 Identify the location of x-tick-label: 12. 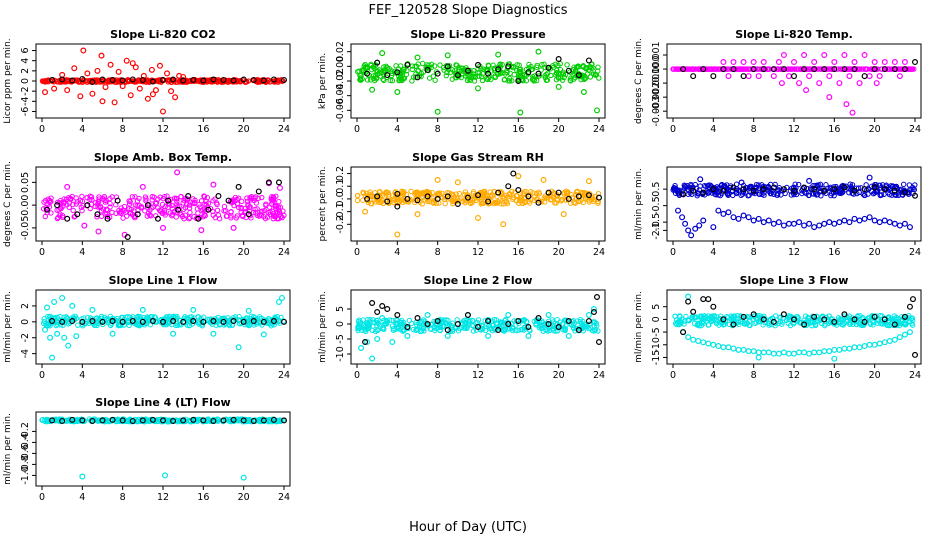
(163, 375).